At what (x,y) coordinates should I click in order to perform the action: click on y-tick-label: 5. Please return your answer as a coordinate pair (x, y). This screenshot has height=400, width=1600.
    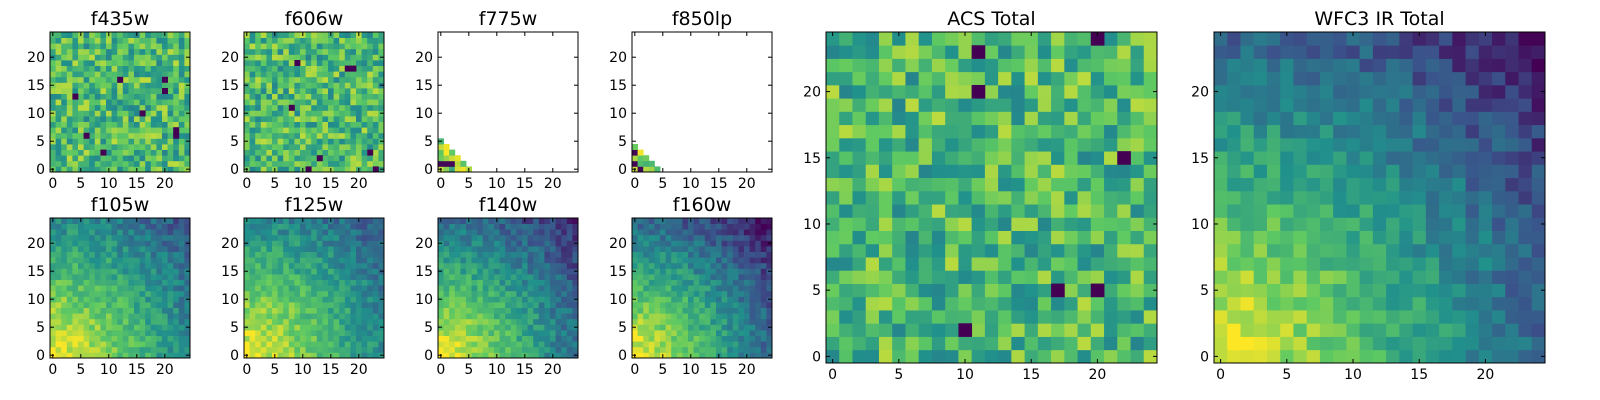
    Looking at the image, I should click on (40, 328).